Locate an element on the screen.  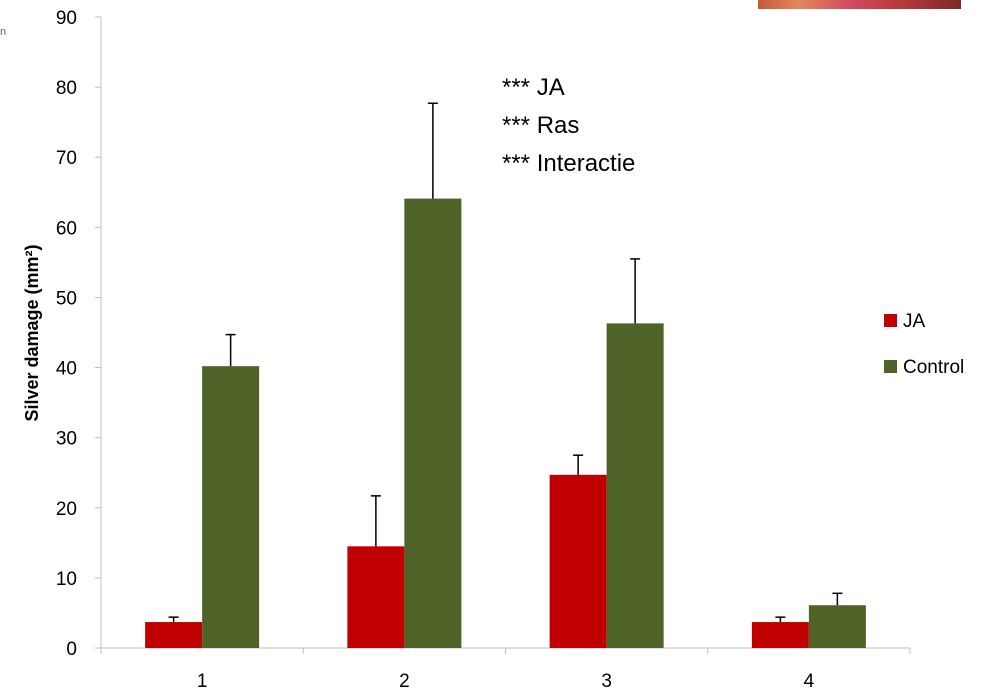
legend-label-ja: JA is located at coordinates (914, 321).